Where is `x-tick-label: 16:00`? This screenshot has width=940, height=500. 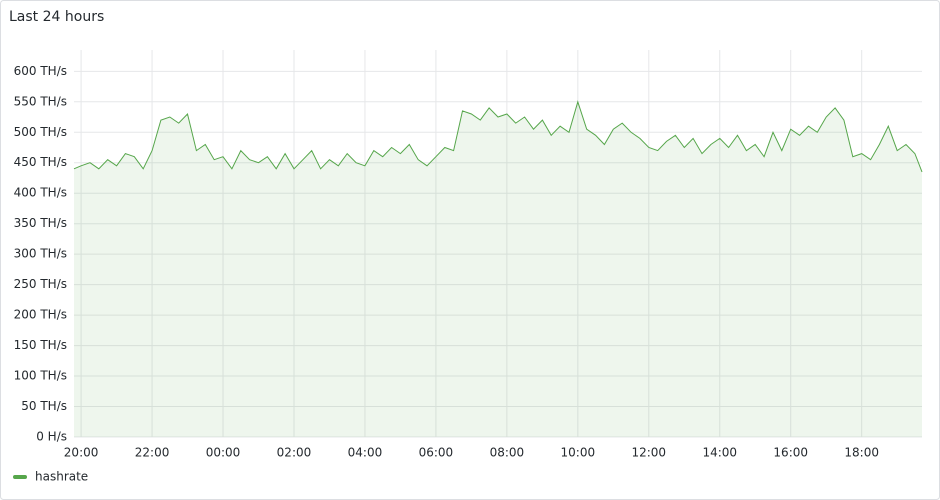 x-tick-label: 16:00 is located at coordinates (790, 453).